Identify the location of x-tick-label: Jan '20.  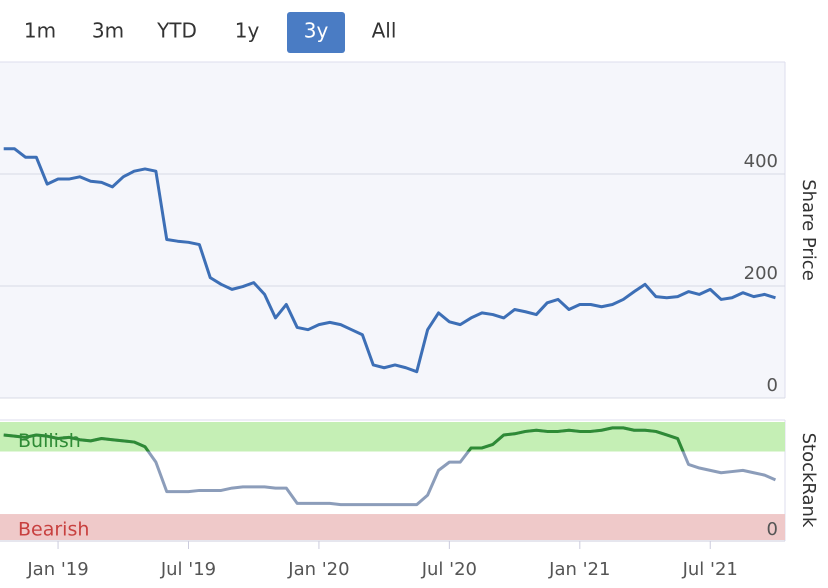
(318, 569).